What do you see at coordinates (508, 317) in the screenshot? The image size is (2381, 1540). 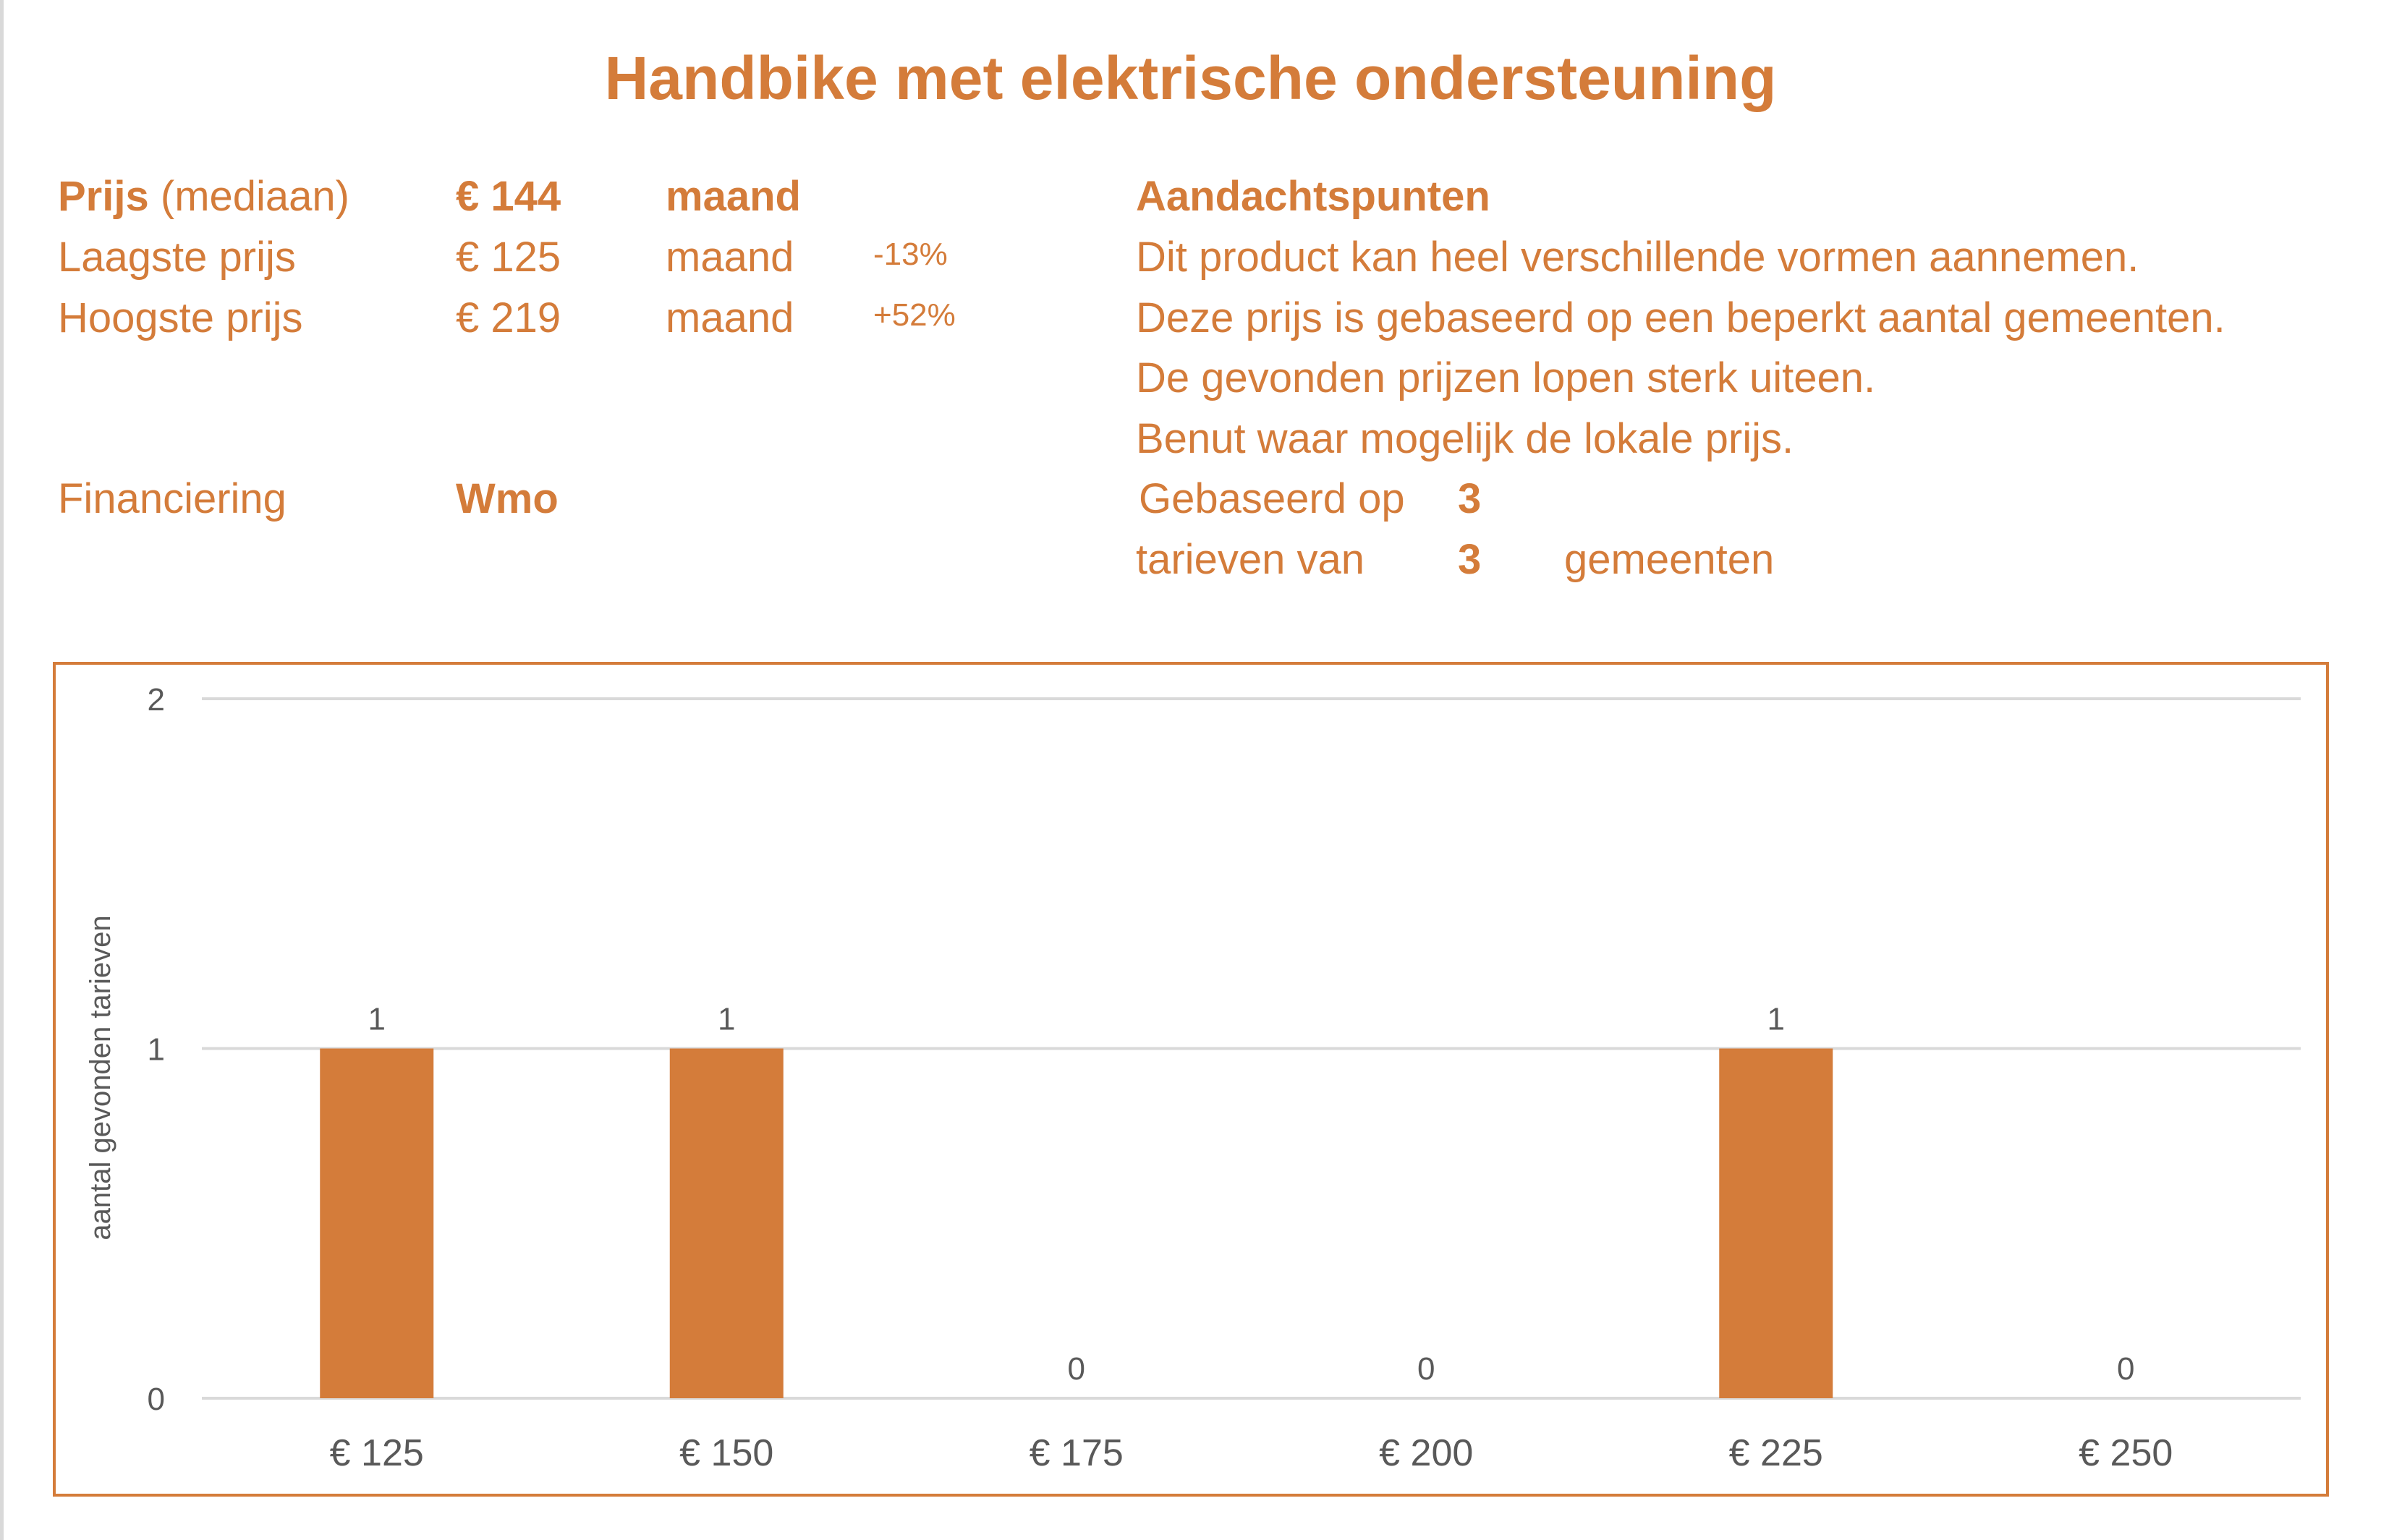 I see `high-value: € 219` at bounding box center [508, 317].